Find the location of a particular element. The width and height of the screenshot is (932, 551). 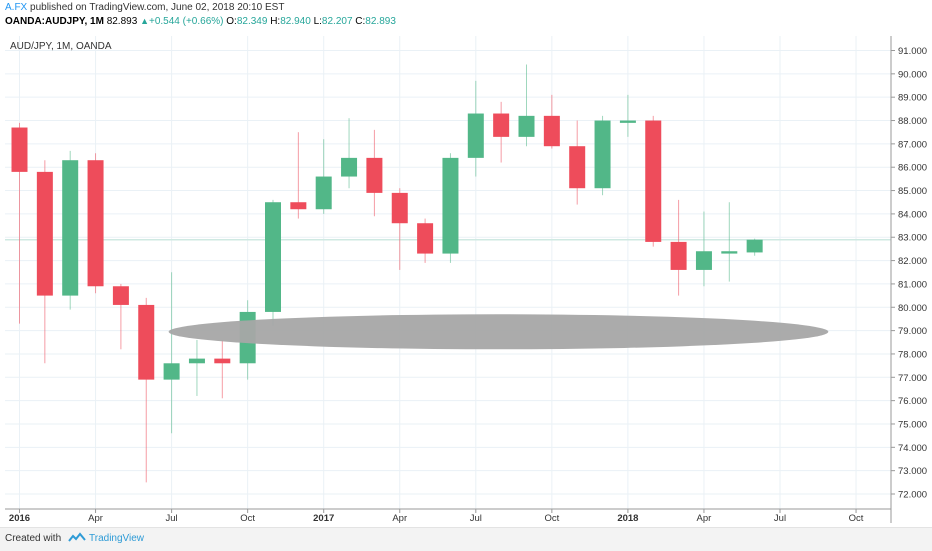

low-value: 82.207 is located at coordinates (337, 21).